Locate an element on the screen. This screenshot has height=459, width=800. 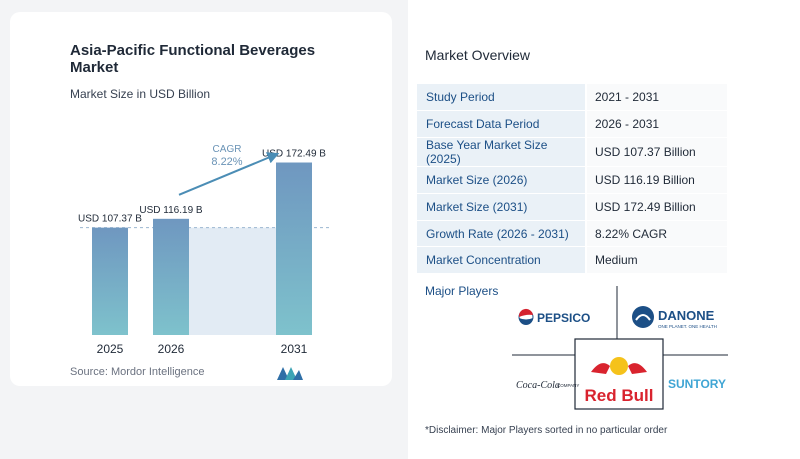
x-tick-label: 2025 is located at coordinates (110, 349).